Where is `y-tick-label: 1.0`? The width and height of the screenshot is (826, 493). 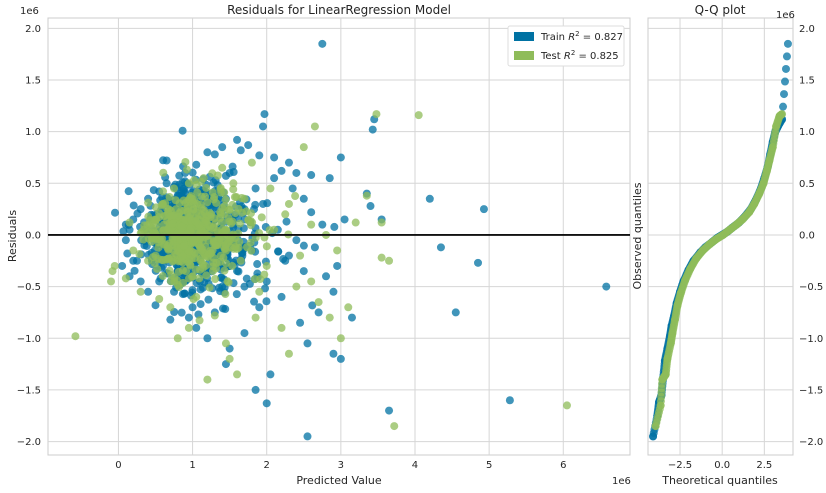
y-tick-label: 1.0 is located at coordinates (33, 132).